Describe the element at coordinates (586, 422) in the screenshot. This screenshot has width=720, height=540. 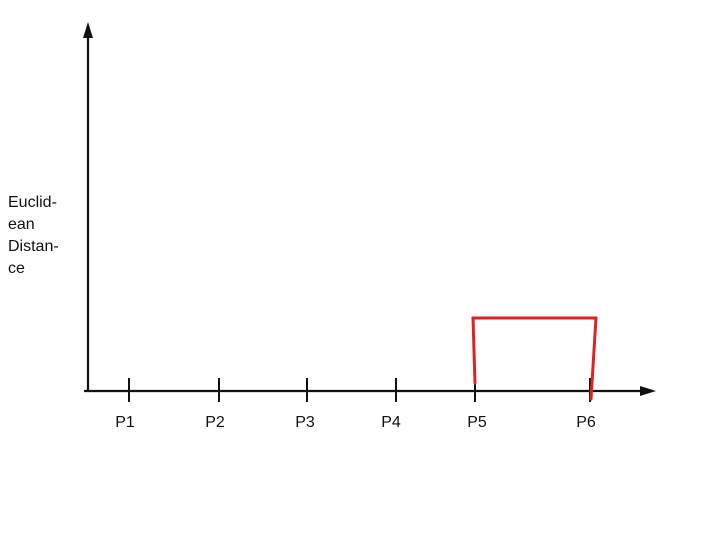
I see `label-p6: P6` at that location.